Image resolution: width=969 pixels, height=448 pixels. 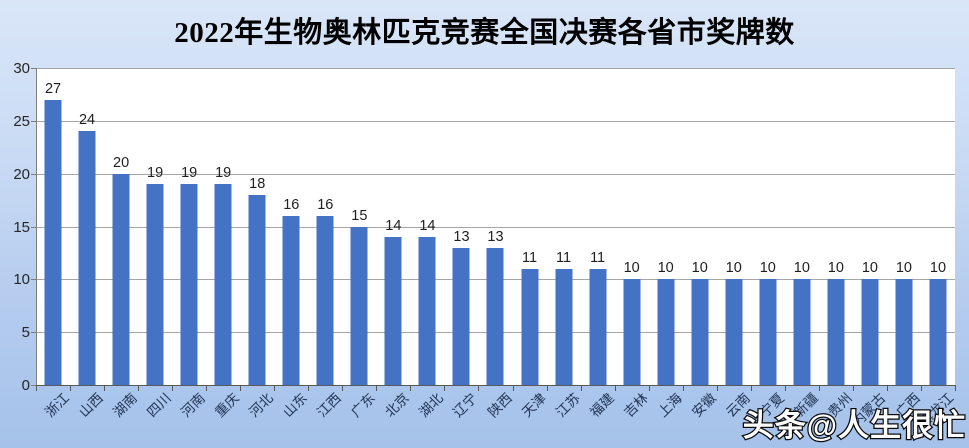 What do you see at coordinates (703, 405) in the screenshot?
I see `x-category-label-安徽: 安徽` at bounding box center [703, 405].